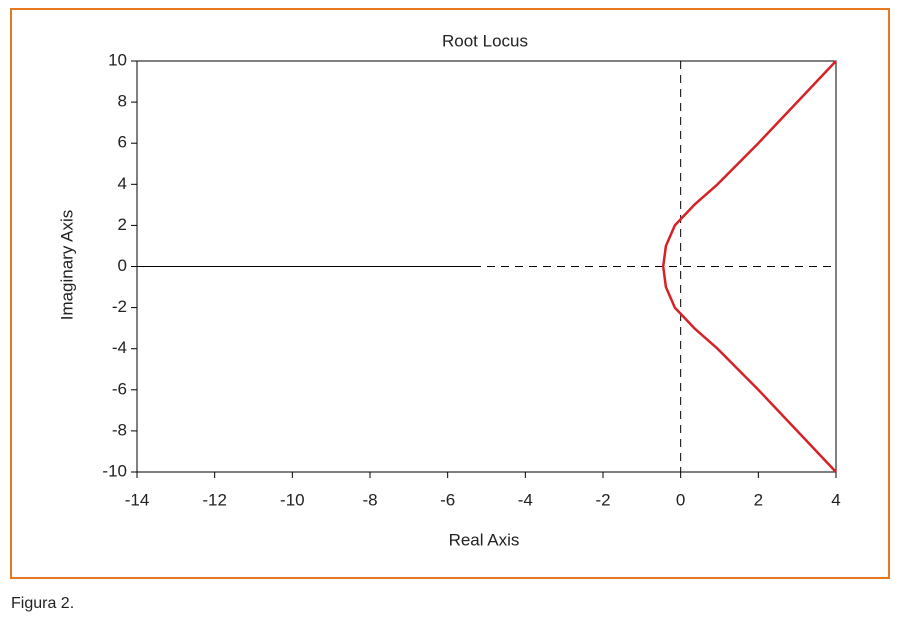 This screenshot has width=900, height=624. Describe the element at coordinates (122, 265) in the screenshot. I see `y-tick-label: 0` at that location.